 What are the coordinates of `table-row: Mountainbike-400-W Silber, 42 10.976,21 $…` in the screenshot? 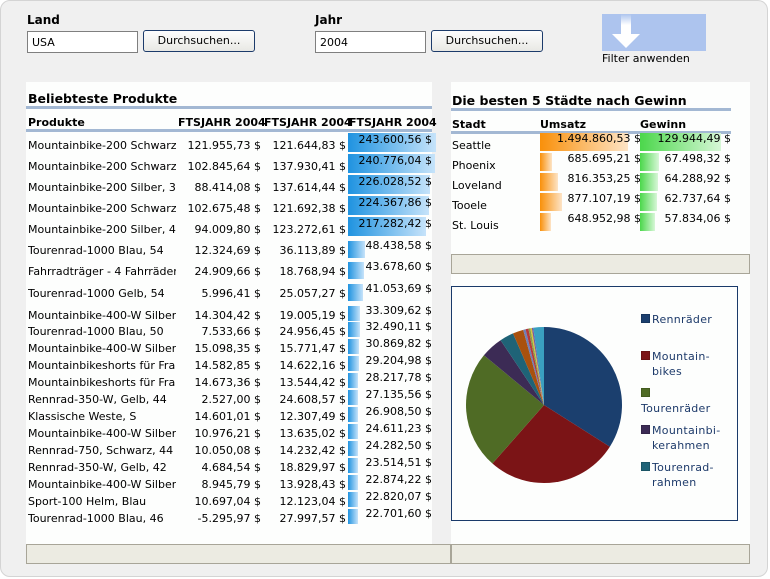 It's located at (229, 433).